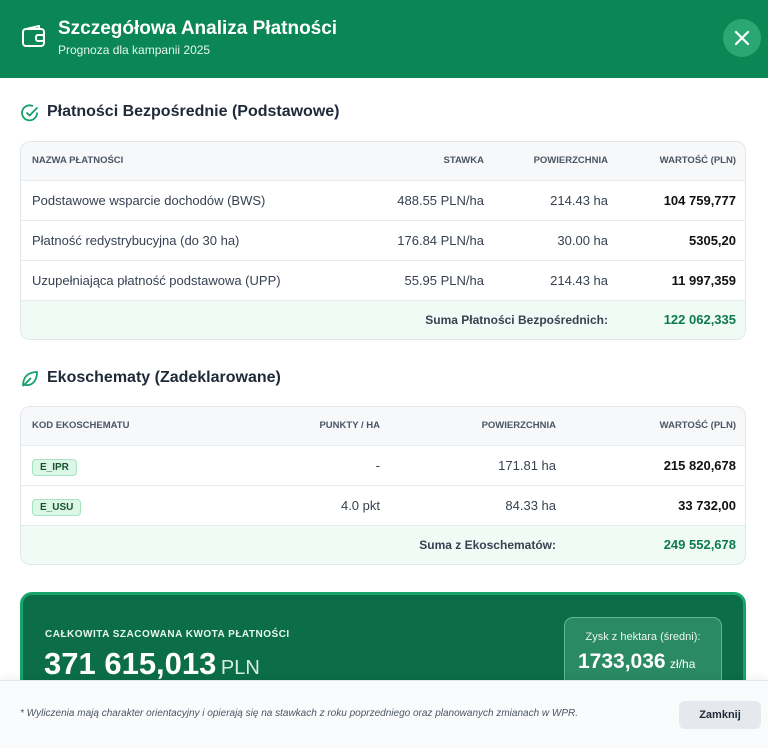  Describe the element at coordinates (156, 280) in the screenshot. I see `cell: Uzupełniająca płatność podstawowa (UPP)` at that location.